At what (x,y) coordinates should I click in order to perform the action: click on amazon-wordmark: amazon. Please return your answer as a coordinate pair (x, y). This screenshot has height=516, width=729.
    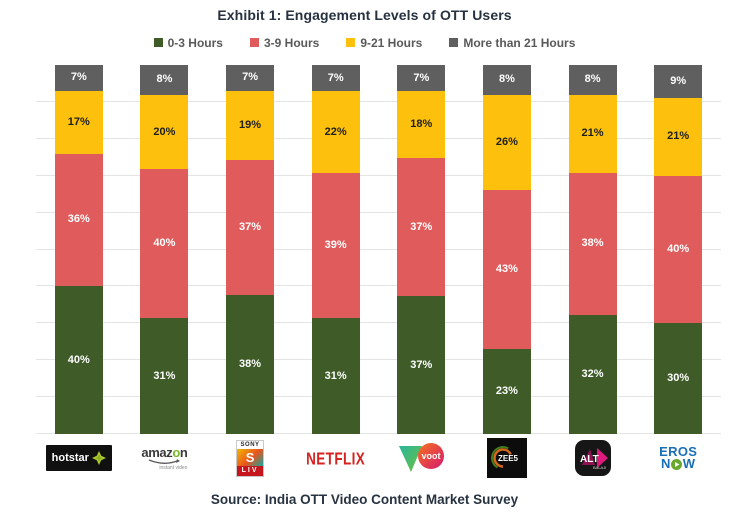
    Looking at the image, I should click on (164, 452).